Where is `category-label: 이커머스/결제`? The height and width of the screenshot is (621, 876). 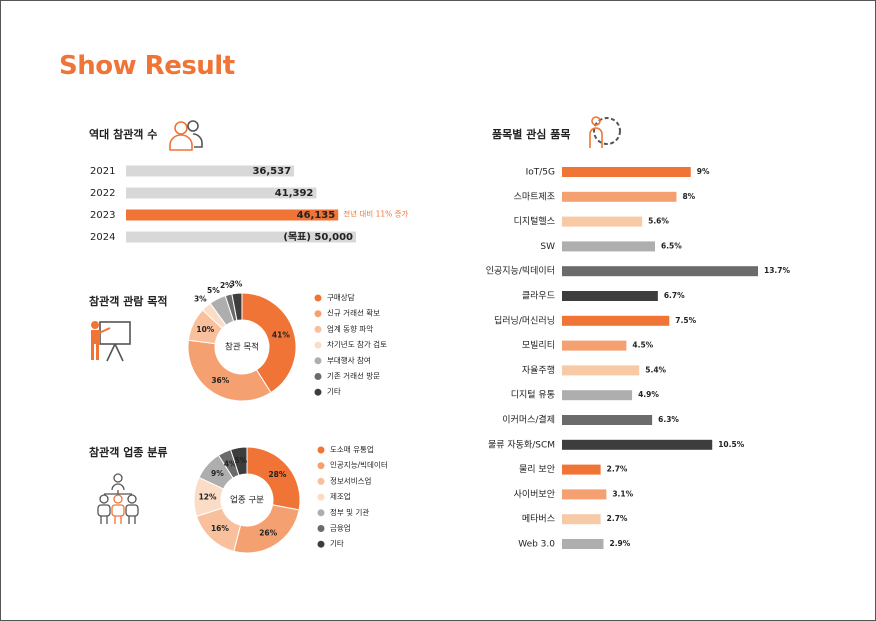 category-label: 이커머스/결제 is located at coordinates (528, 420).